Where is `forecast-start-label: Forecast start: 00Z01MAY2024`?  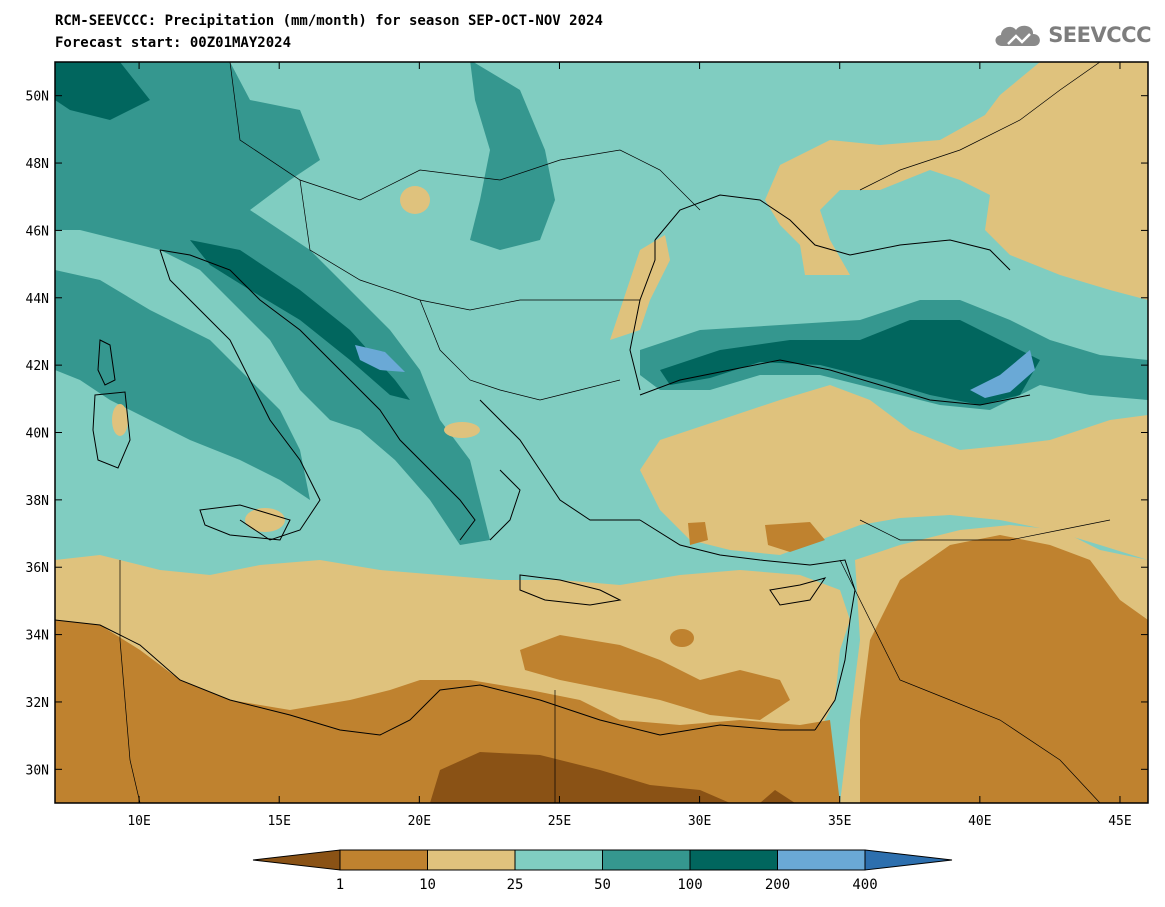
forecast-start-label: Forecast start: 00Z01MAY2024 is located at coordinates (173, 43).